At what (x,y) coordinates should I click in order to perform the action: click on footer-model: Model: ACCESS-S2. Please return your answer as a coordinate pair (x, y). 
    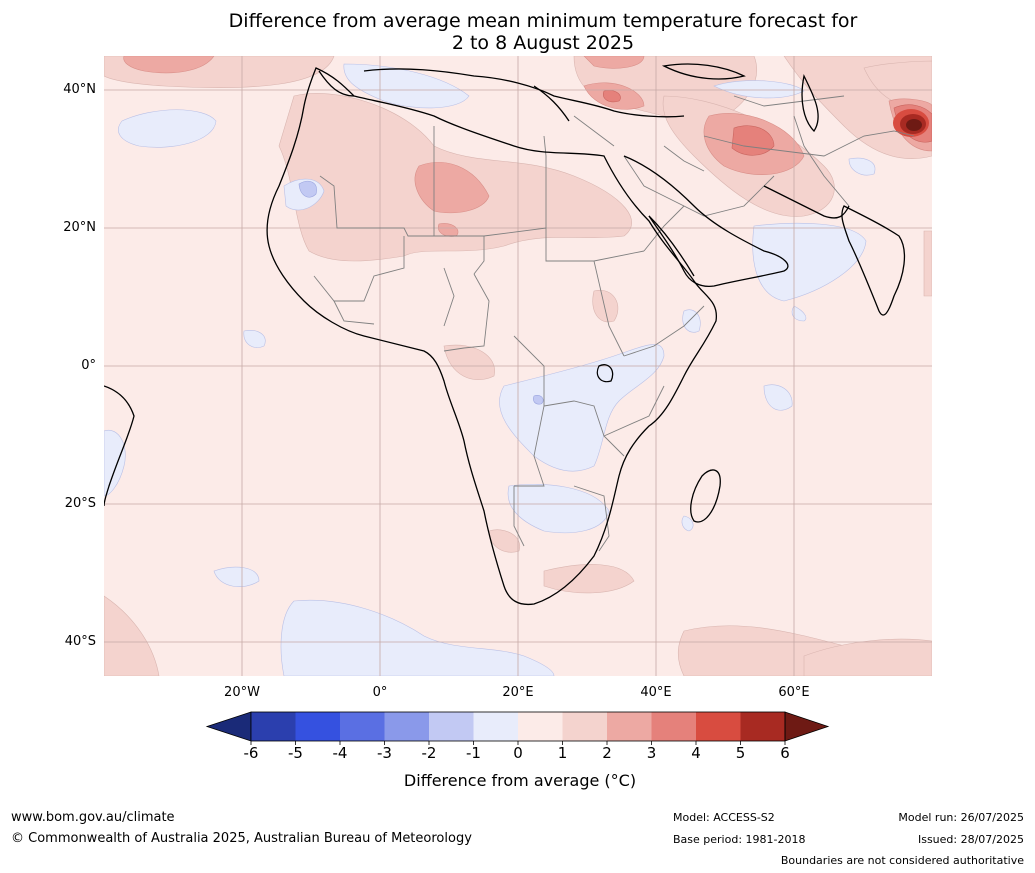
    Looking at the image, I should click on (724, 817).